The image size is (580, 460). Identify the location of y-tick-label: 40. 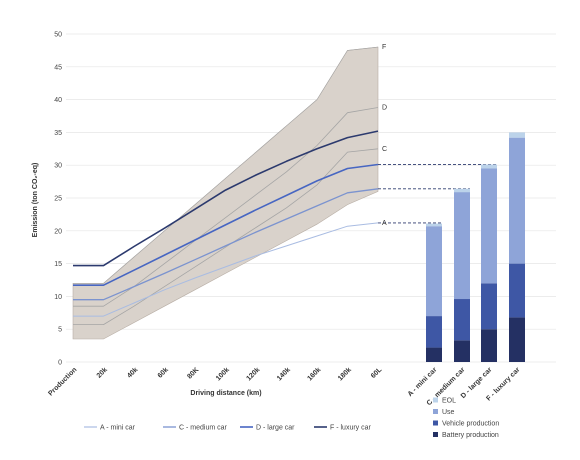
(58, 100).